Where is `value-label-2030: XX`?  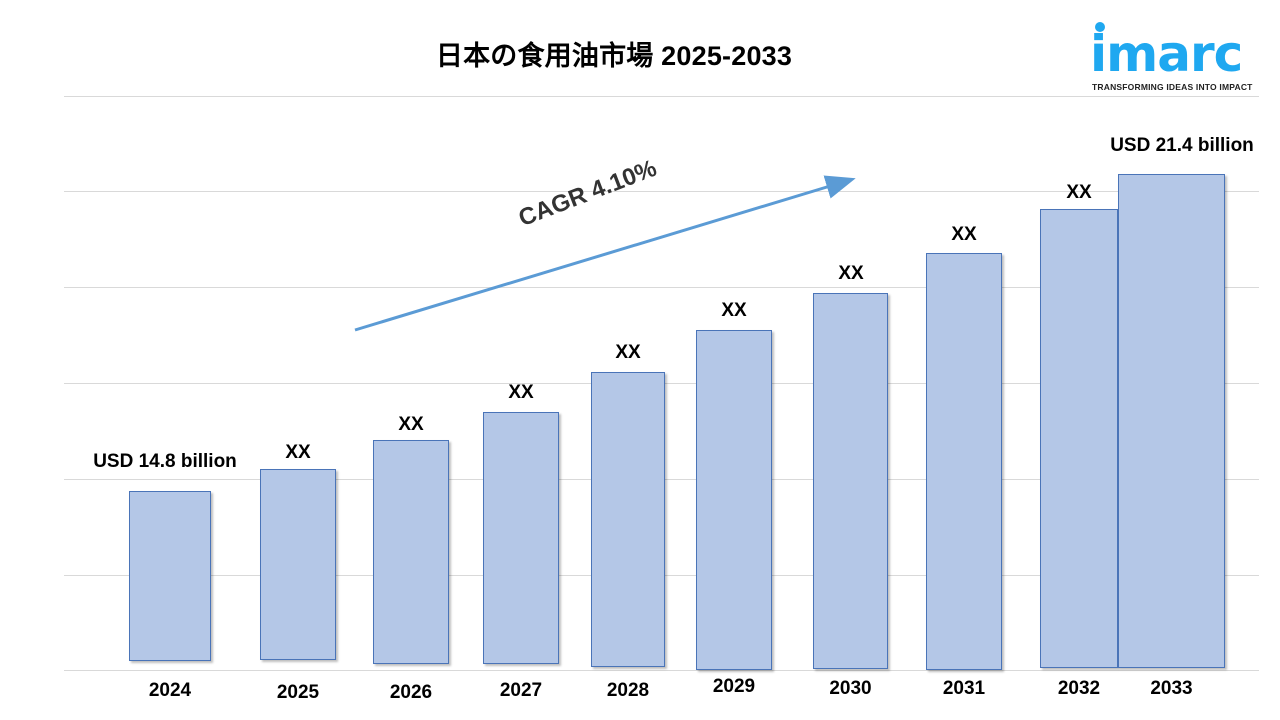
value-label-2030: XX is located at coordinates (851, 273).